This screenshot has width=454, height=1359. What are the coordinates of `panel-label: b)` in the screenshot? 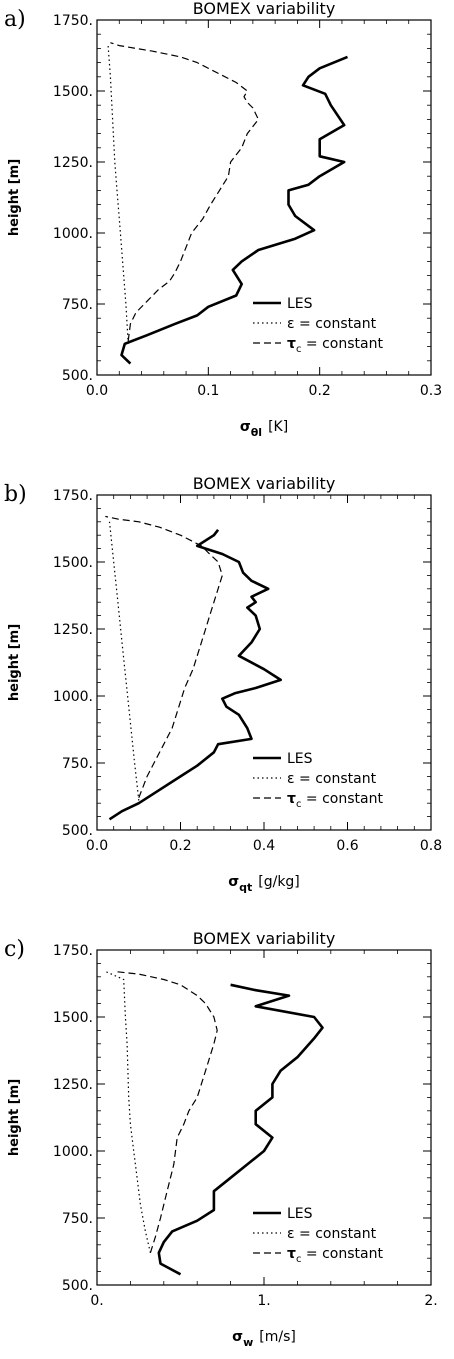 It's located at (15, 494).